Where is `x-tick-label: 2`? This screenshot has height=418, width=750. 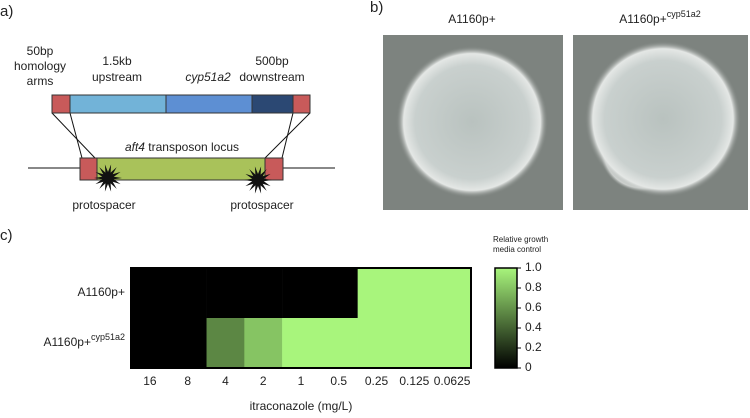
x-tick-label: 2 is located at coordinates (263, 381).